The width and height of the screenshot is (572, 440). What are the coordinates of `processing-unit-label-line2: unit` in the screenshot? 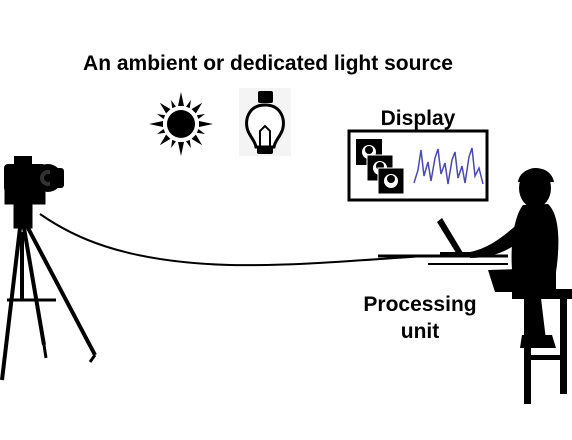 It's located at (420, 331).